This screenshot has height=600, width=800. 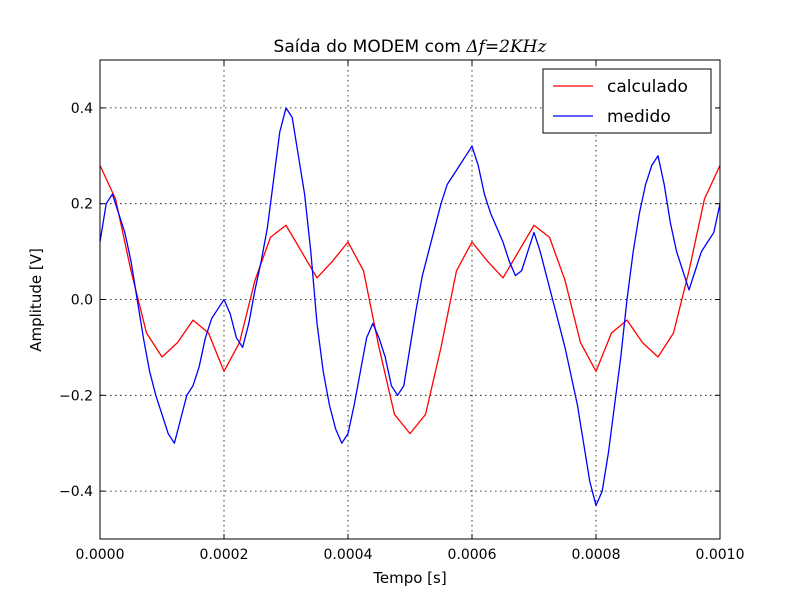 I want to click on legend: calculado medido, so click(x=627, y=101).